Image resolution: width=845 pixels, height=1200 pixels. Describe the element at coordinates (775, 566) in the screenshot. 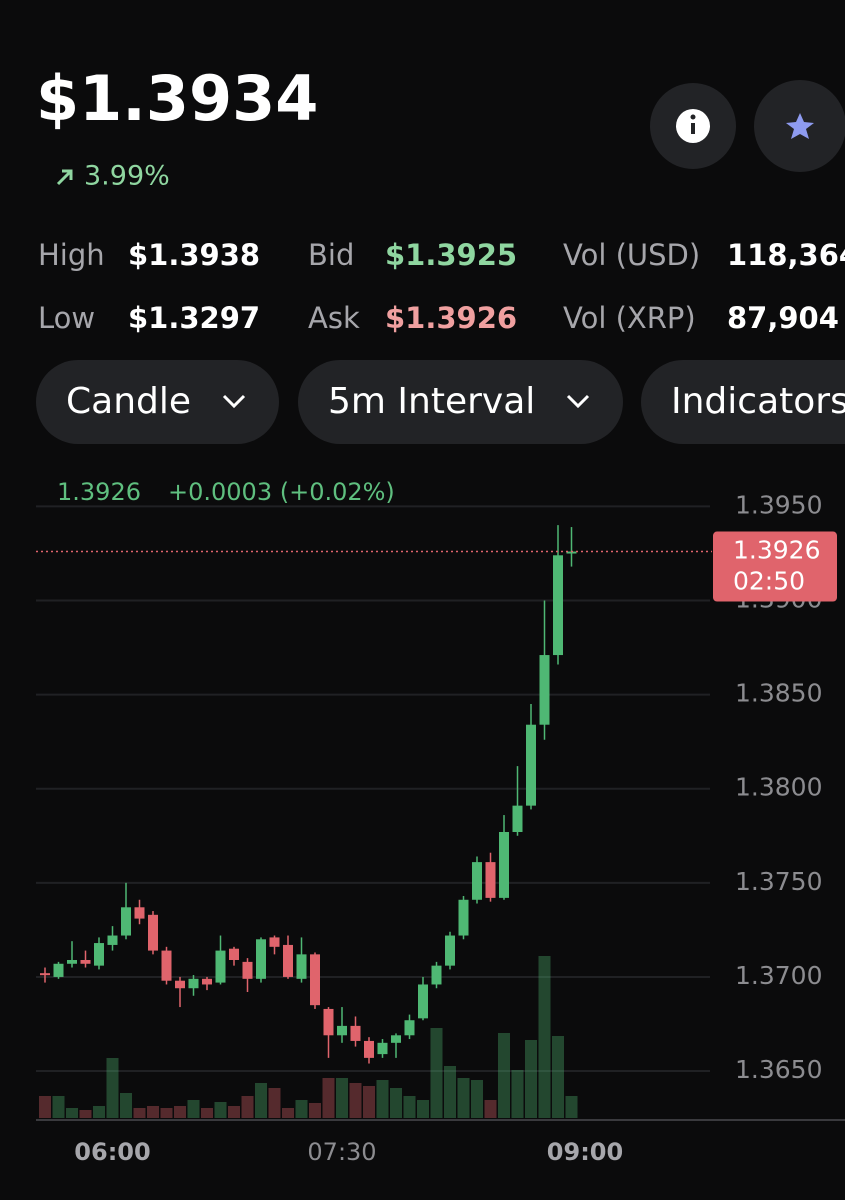

I see `price-tag` at that location.